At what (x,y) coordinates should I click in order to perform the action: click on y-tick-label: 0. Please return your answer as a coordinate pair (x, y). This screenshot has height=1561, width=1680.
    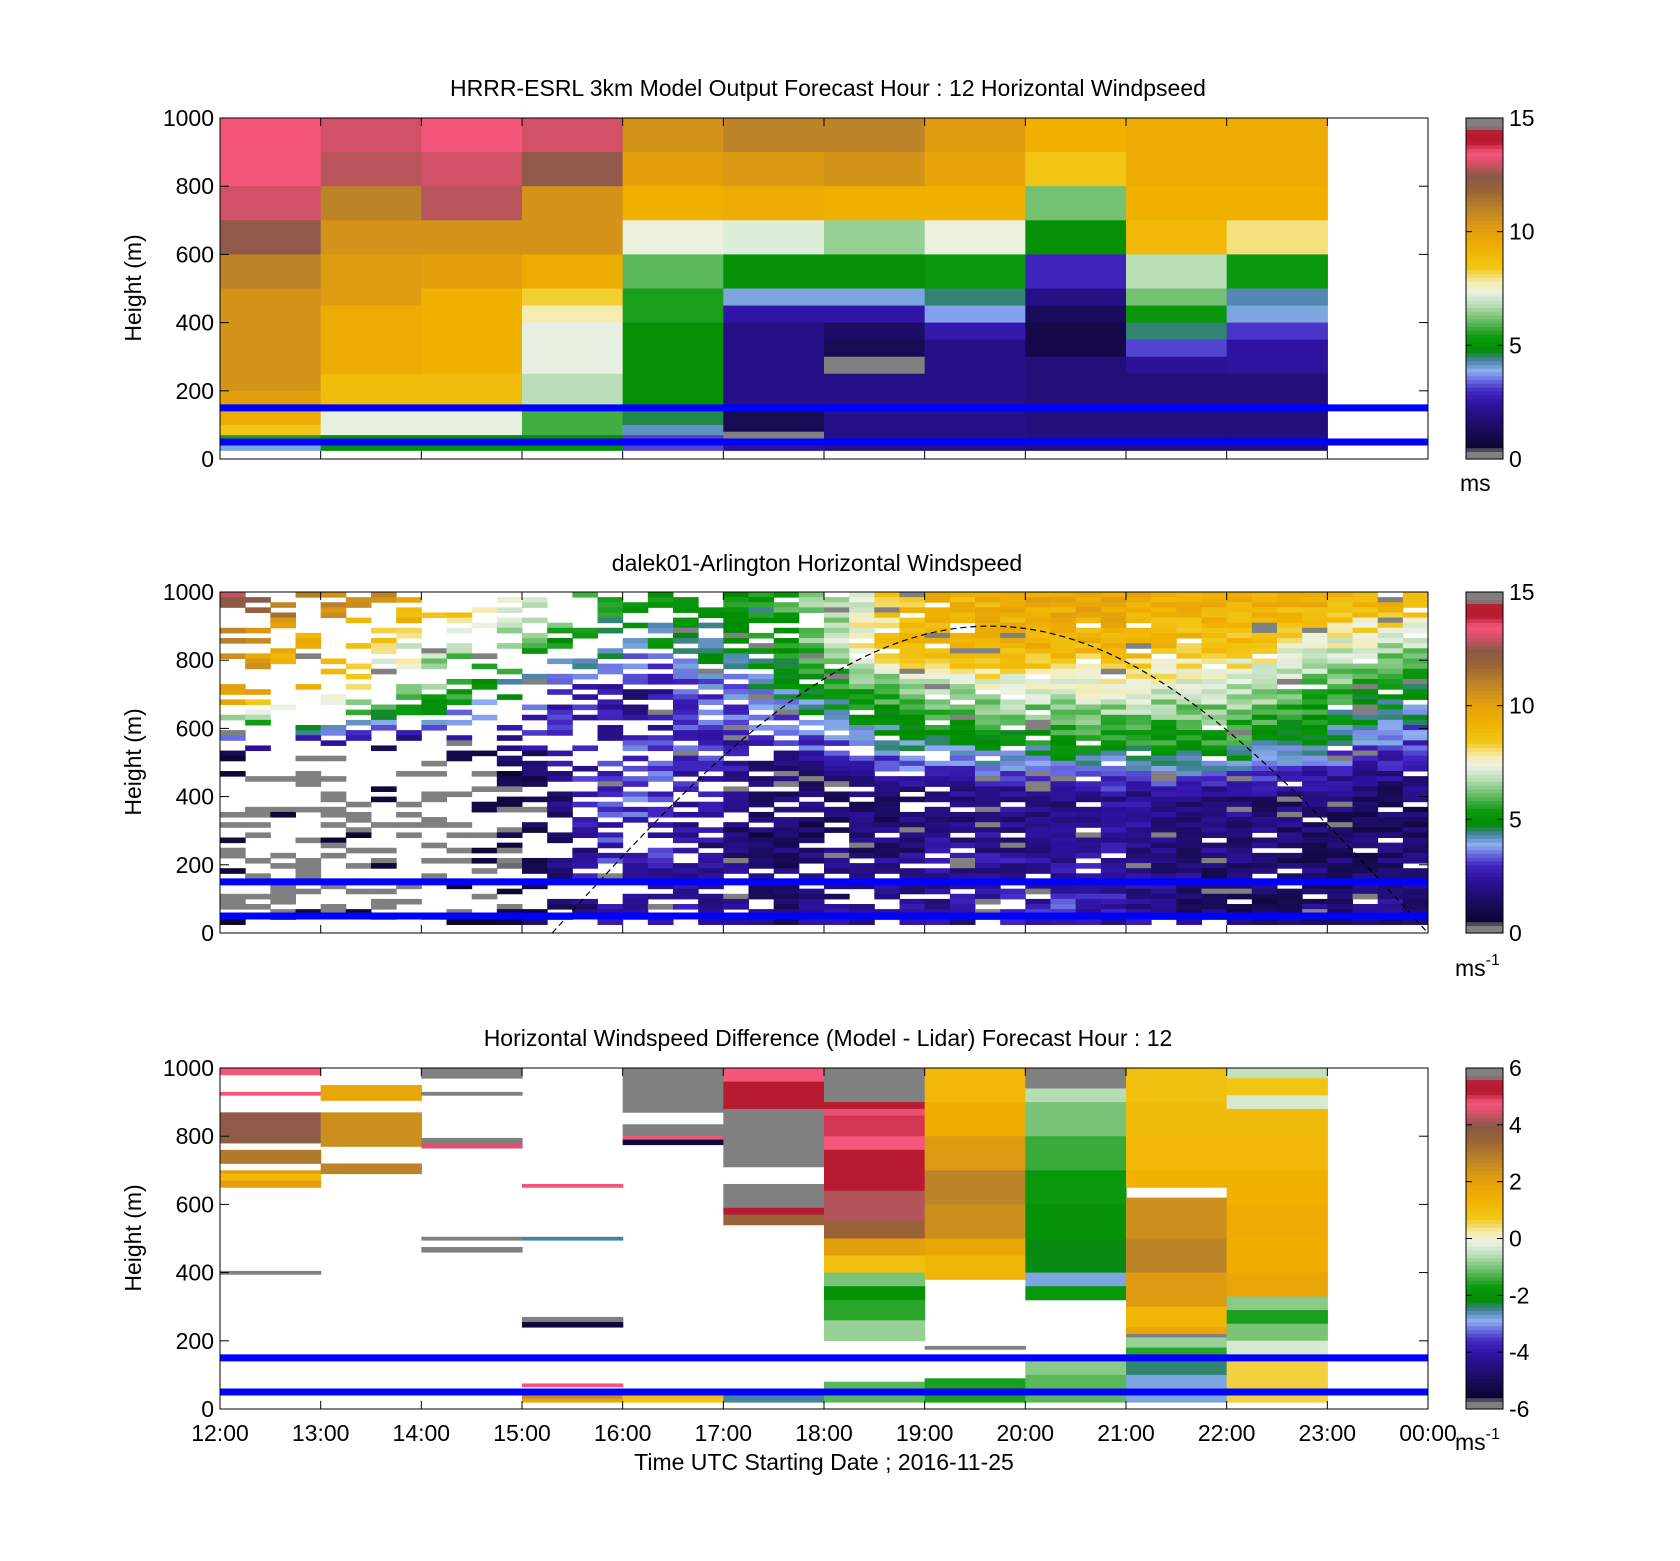
    Looking at the image, I should click on (207, 933).